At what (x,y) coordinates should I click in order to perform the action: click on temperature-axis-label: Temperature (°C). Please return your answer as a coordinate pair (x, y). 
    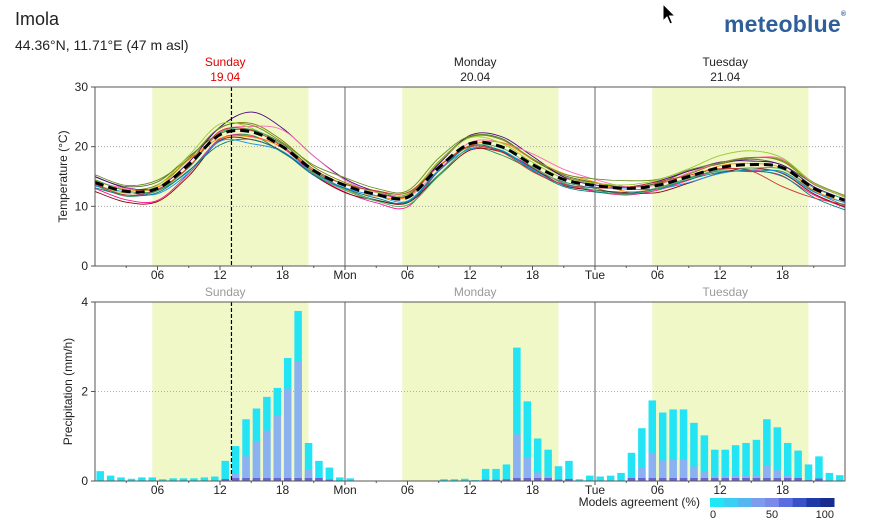
    Looking at the image, I should click on (63, 176).